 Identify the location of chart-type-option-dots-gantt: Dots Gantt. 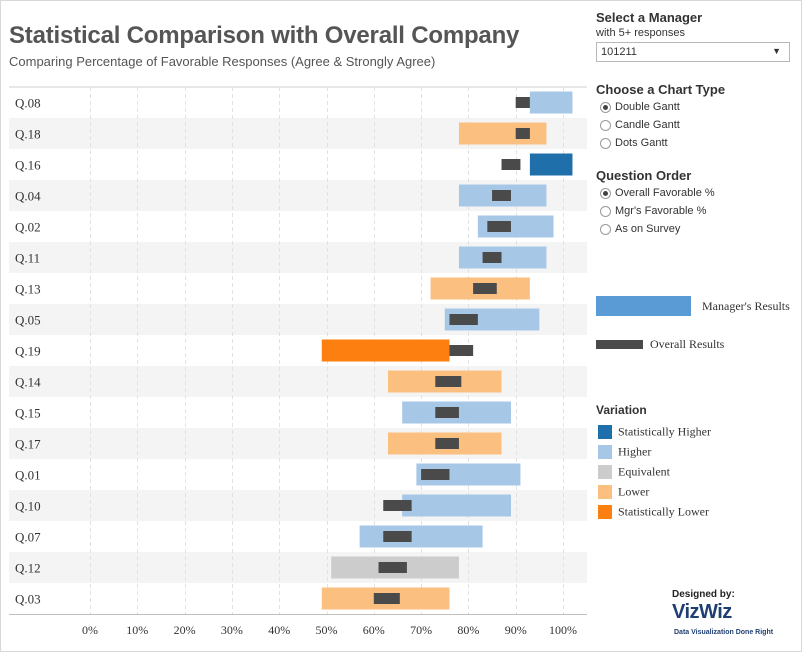
(634, 145).